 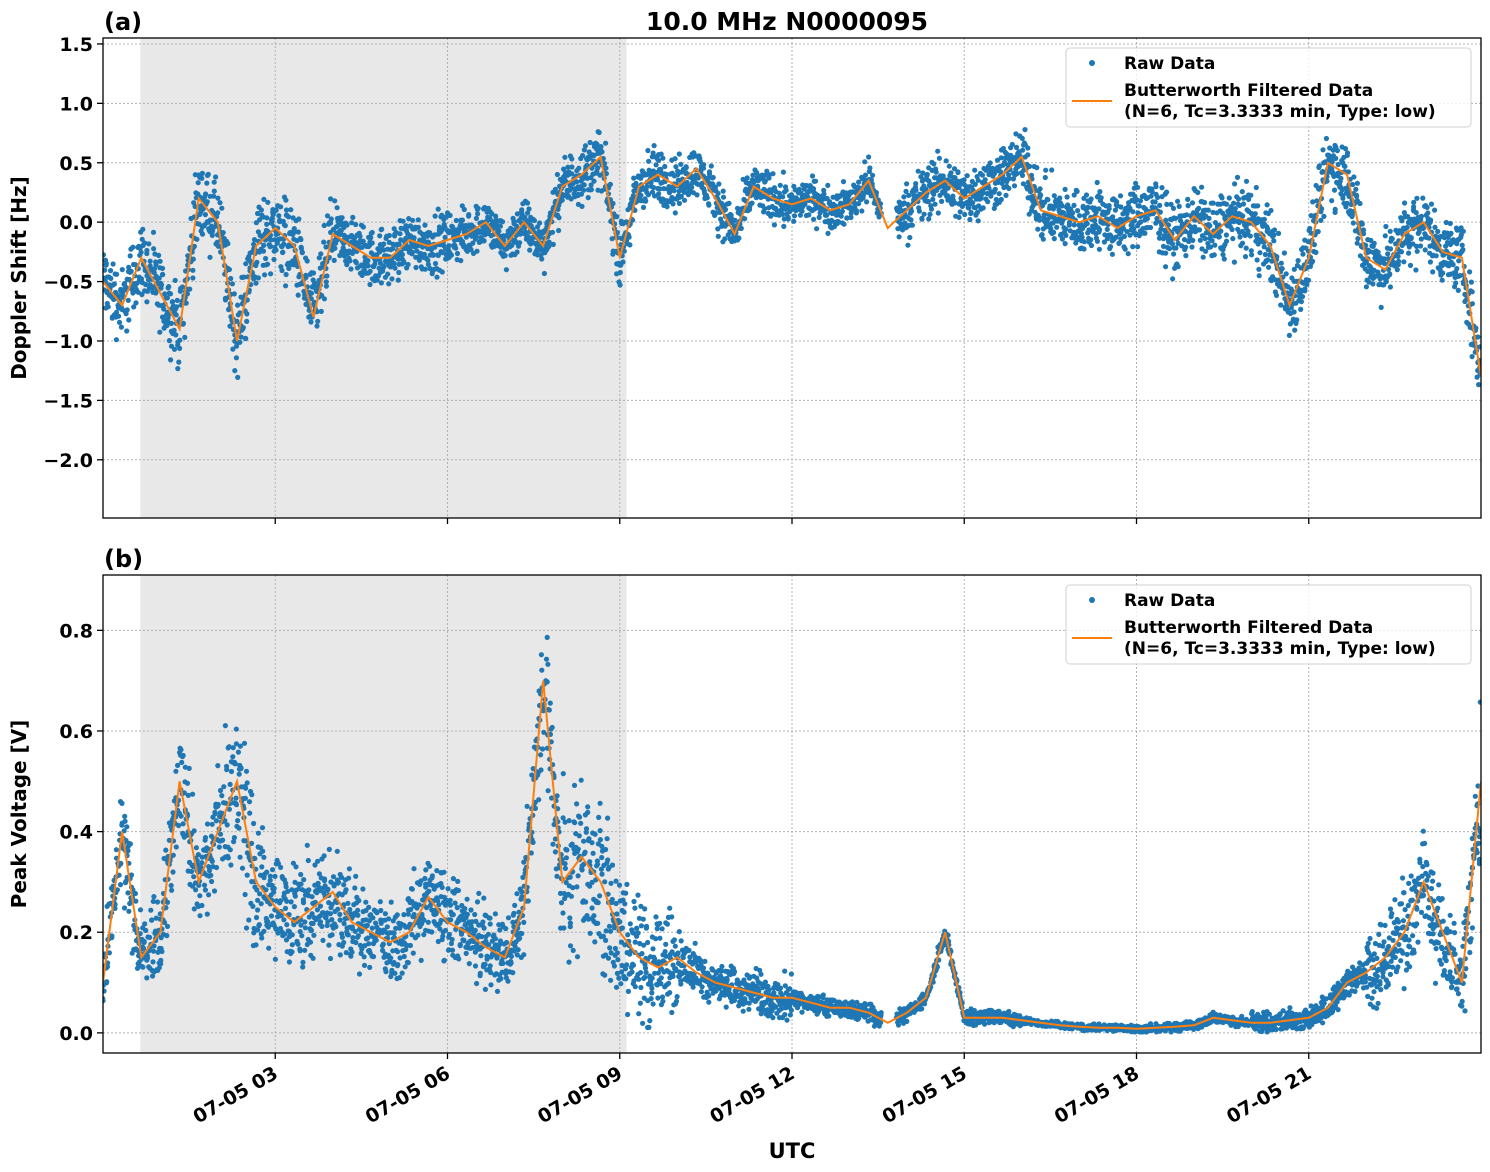 What do you see at coordinates (76, 45) in the screenshot?
I see `y-tick-label: 1.5` at bounding box center [76, 45].